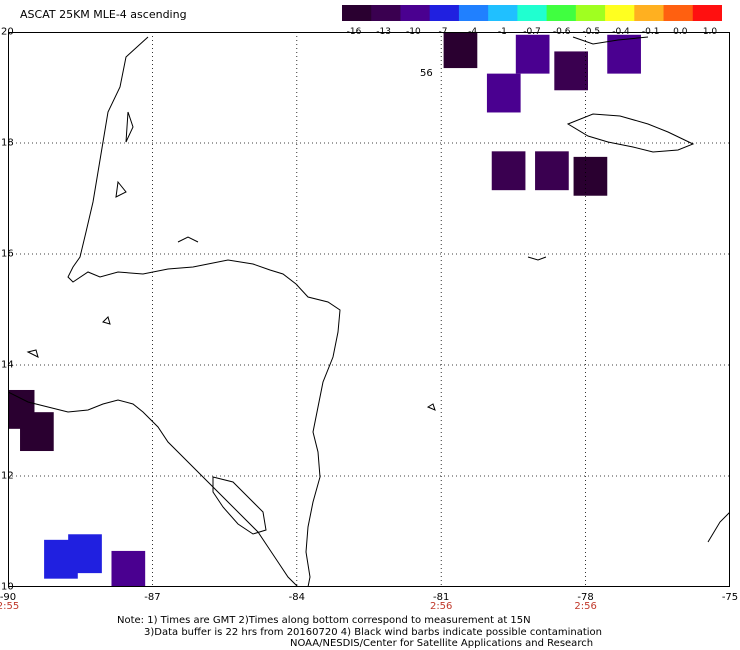 Image resolution: width=740 pixels, height=650 pixels. I want to click on longitude-label: -81, so click(441, 597).